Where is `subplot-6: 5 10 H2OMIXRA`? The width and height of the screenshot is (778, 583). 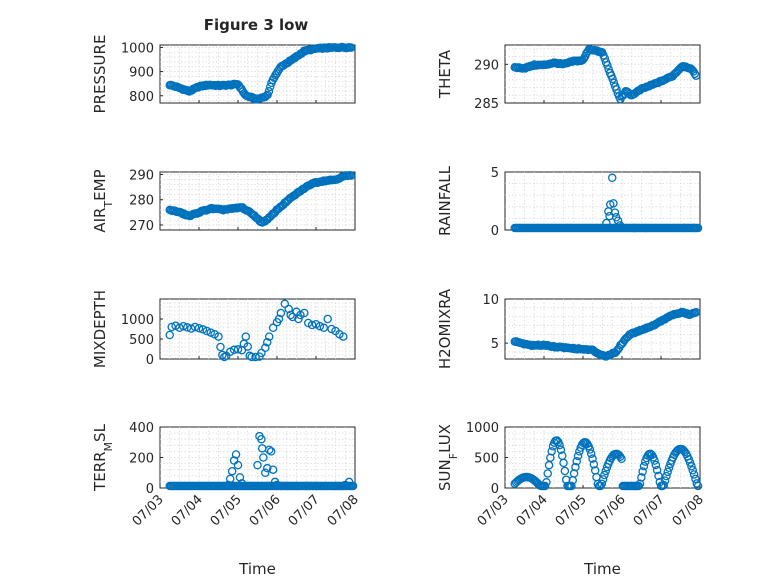
subplot-6: 5 10 H2OMIXRA is located at coordinates (568, 328).